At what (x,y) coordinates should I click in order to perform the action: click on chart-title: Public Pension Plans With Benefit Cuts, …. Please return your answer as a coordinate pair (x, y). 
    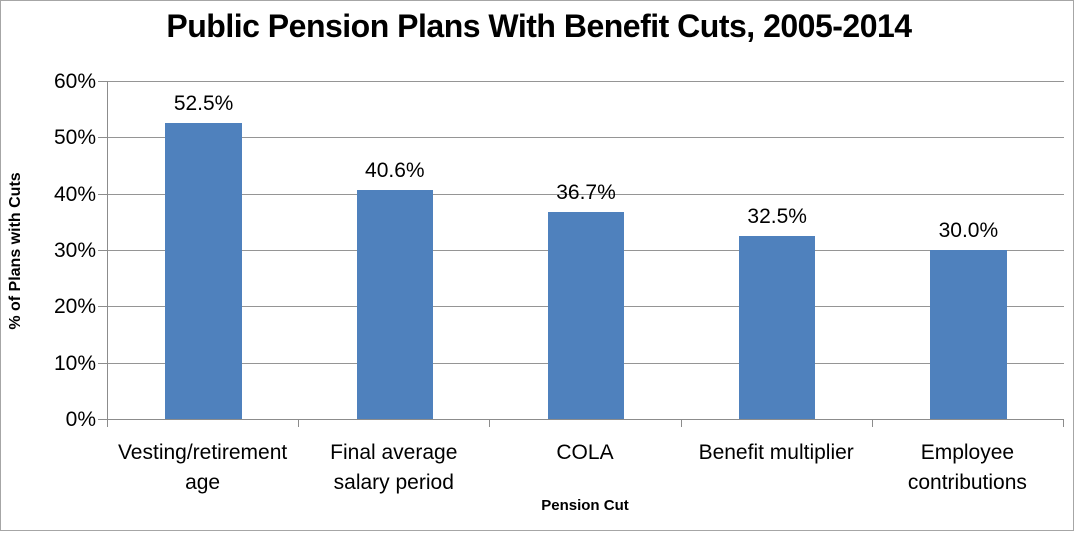
    Looking at the image, I should click on (539, 26).